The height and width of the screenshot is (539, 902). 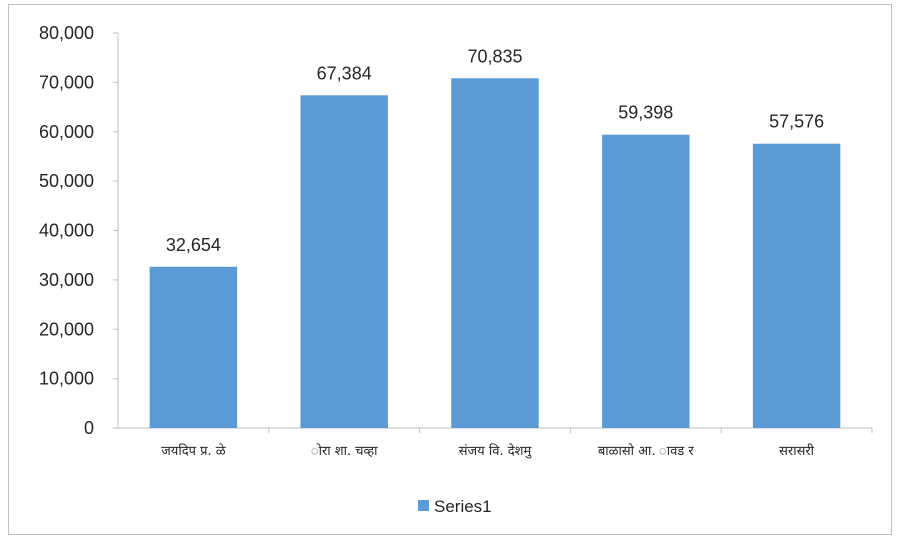 What do you see at coordinates (66, 181) in the screenshot?
I see `y-tick-label: 50,000` at bounding box center [66, 181].